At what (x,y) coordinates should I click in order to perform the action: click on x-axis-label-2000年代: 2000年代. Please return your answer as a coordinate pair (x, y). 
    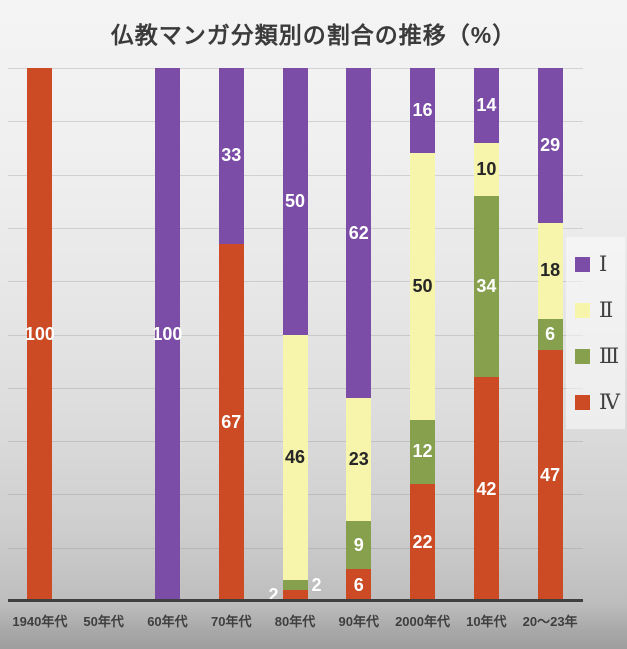
    Looking at the image, I should click on (422, 621).